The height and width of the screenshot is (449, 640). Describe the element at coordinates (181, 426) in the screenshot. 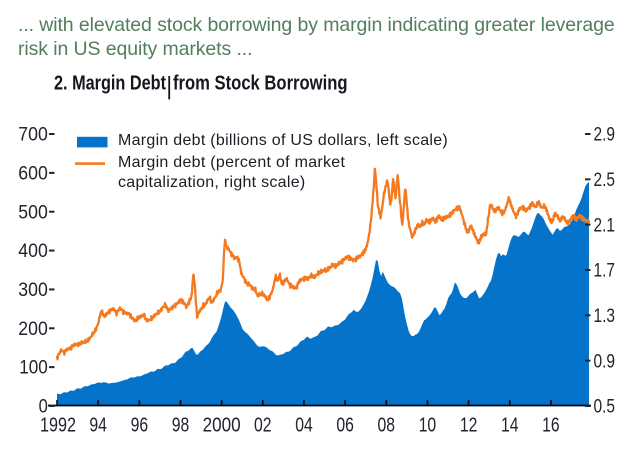

I see `svg-text: 98` at that location.